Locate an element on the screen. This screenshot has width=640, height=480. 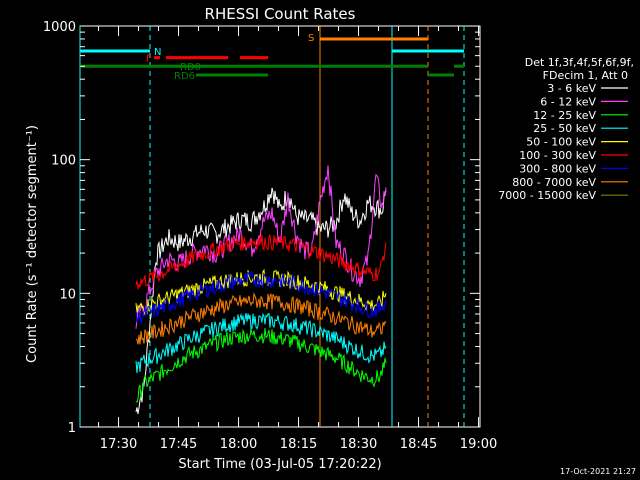
x-tick-label: 19:00 is located at coordinates (478, 444).